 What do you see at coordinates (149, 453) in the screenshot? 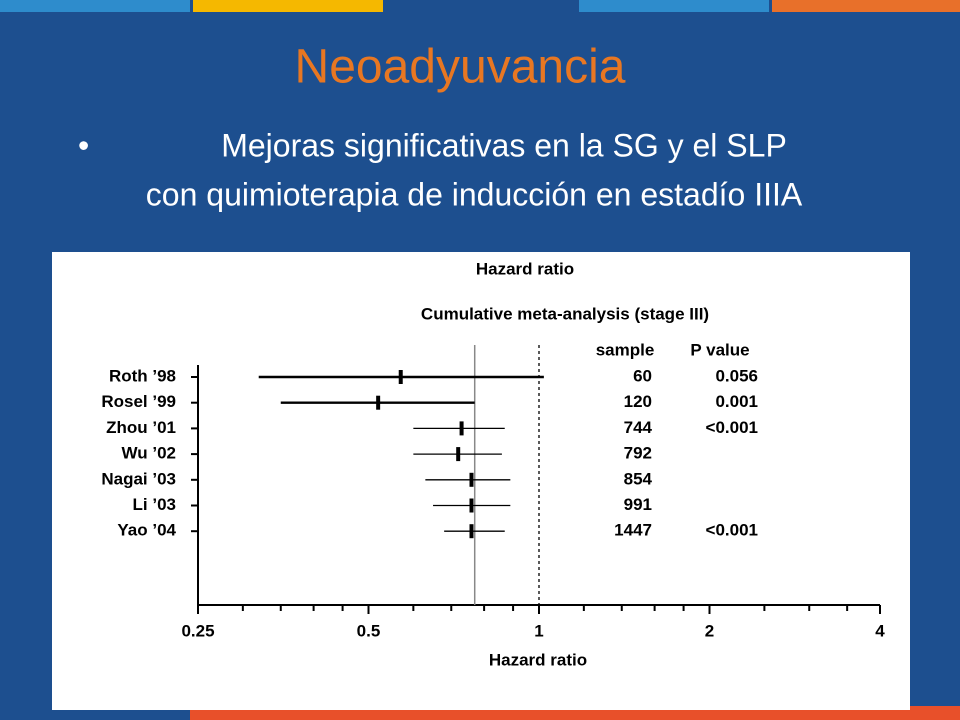
I see `study-label: Wu ’02` at bounding box center [149, 453].